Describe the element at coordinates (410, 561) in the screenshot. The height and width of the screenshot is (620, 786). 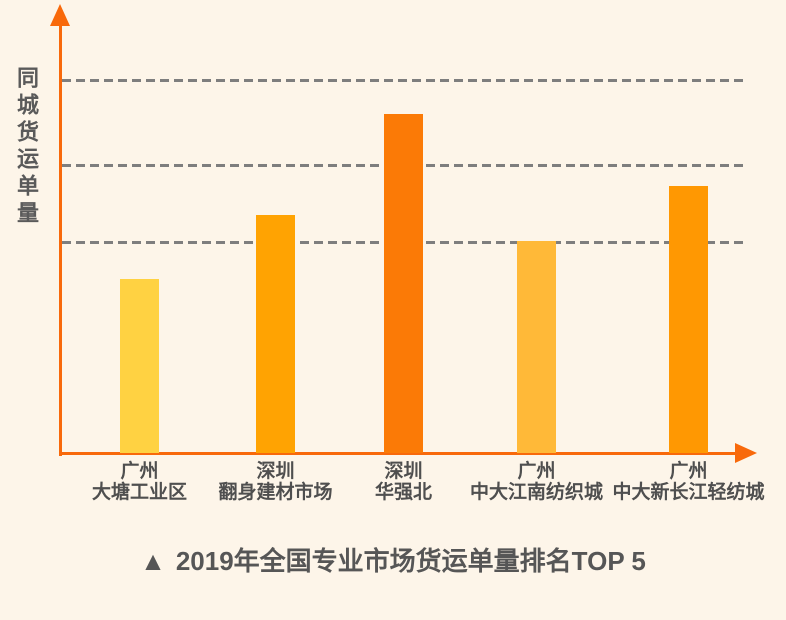
I see `caption-text: 2019年全国专业市场货运单量排名TOP 5` at that location.